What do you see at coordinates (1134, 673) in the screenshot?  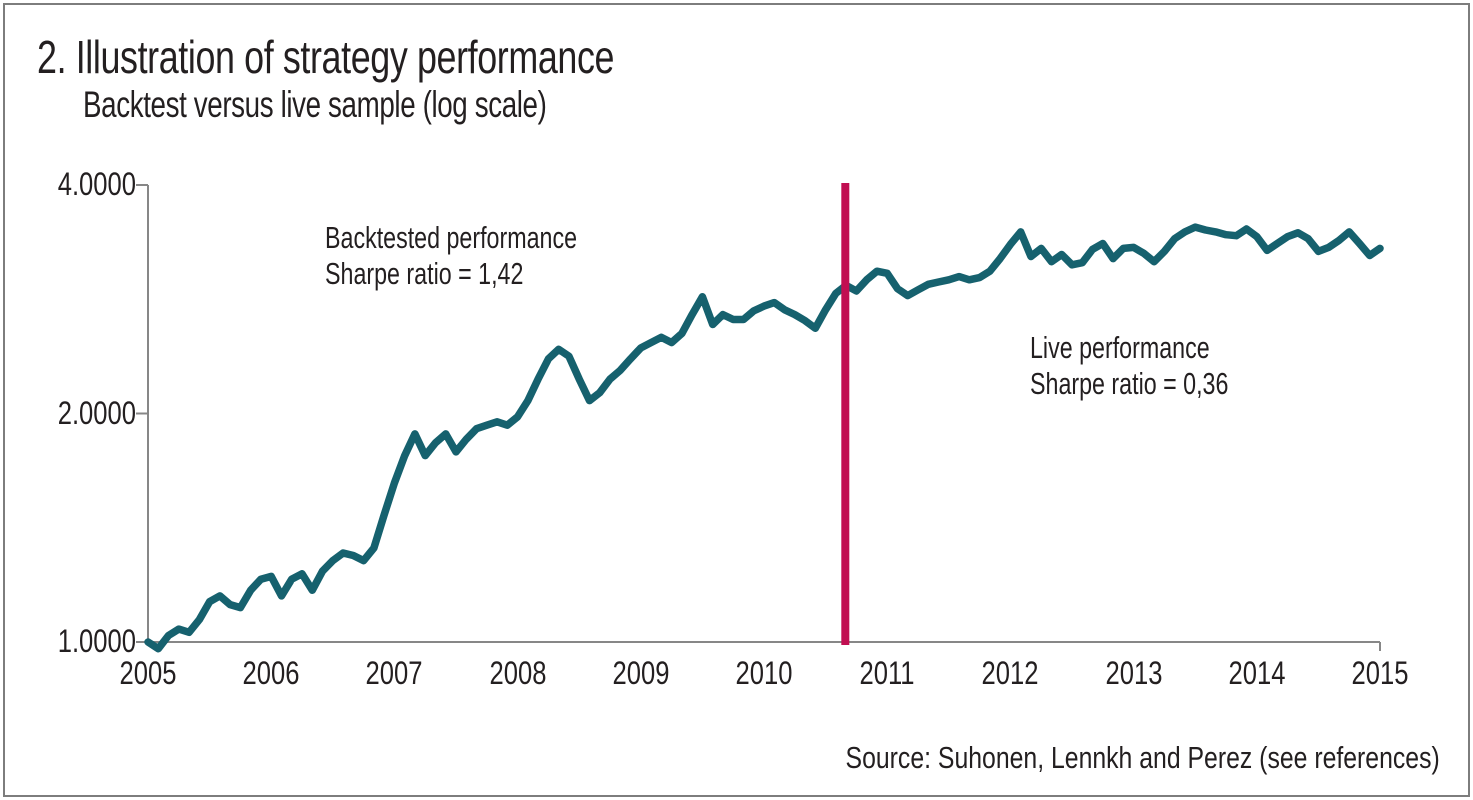 I see `x-tick-label: 2013` at bounding box center [1134, 673].